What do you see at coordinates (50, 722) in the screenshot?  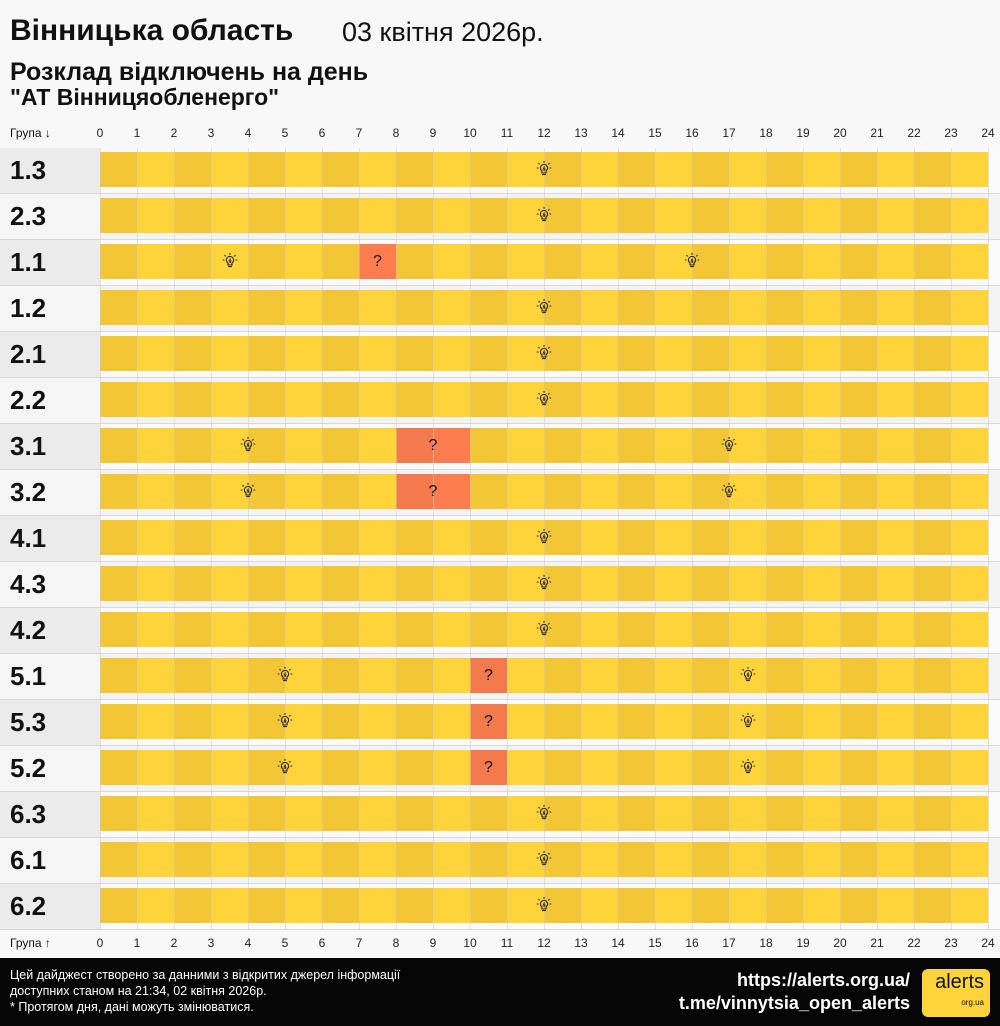 I see `group-label: 5.3` at bounding box center [50, 722].